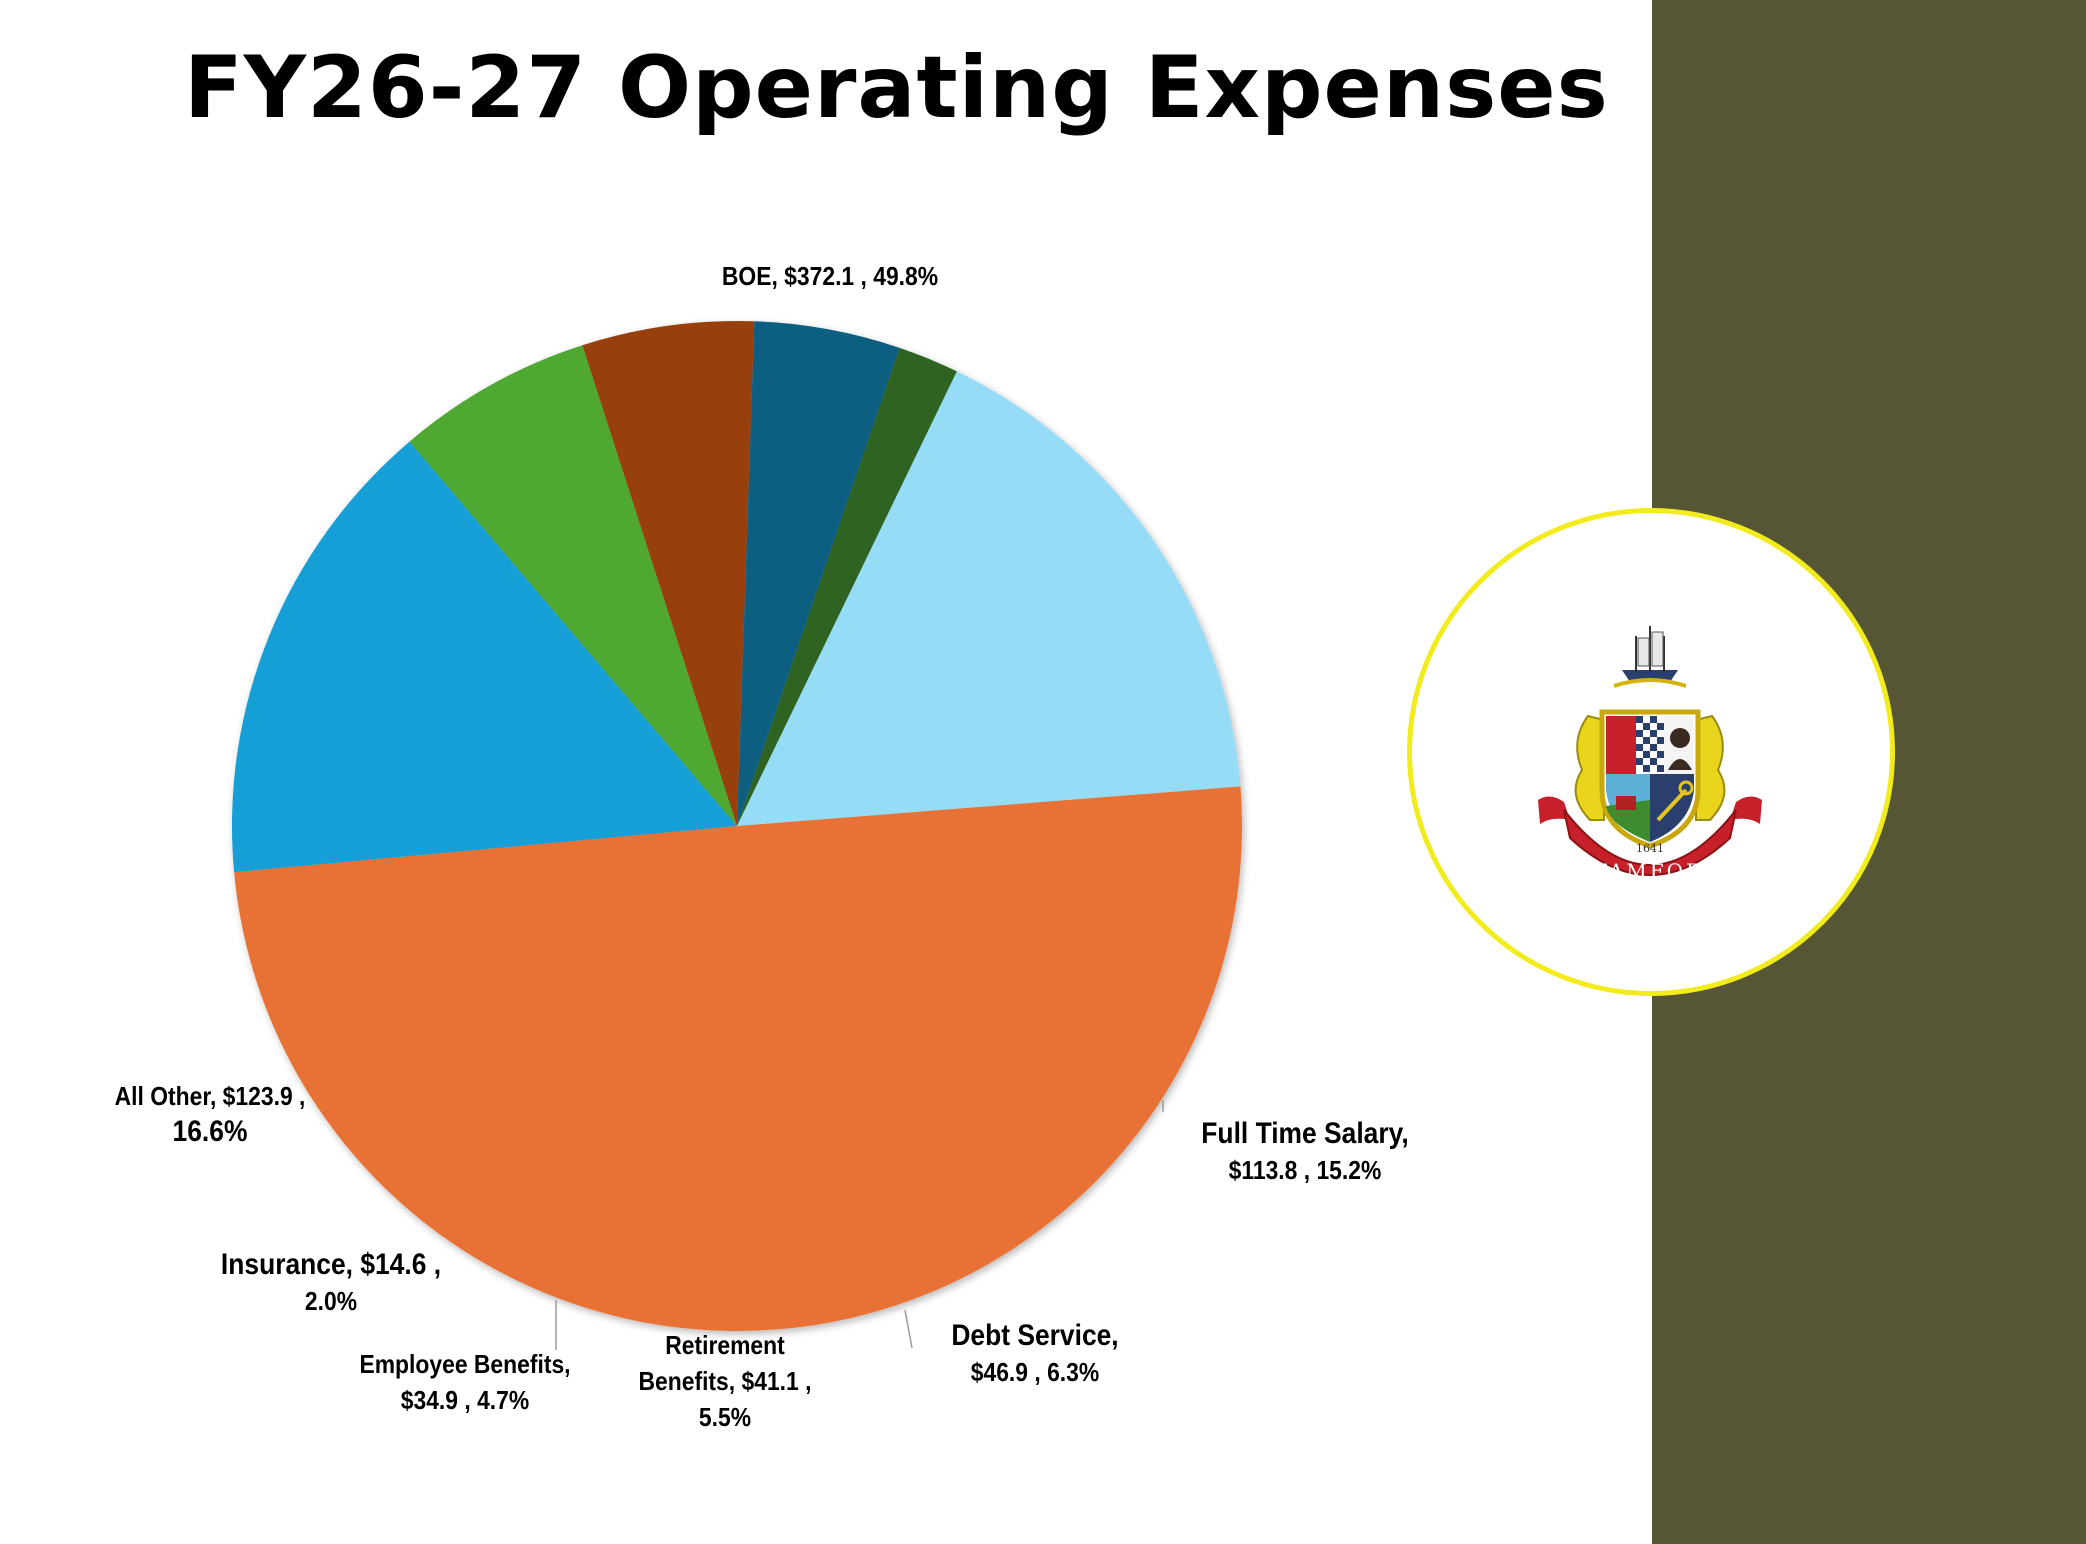 The width and height of the screenshot is (2086, 1544). I want to click on city-seal: 1641 STAMFORD, so click(1650, 754).